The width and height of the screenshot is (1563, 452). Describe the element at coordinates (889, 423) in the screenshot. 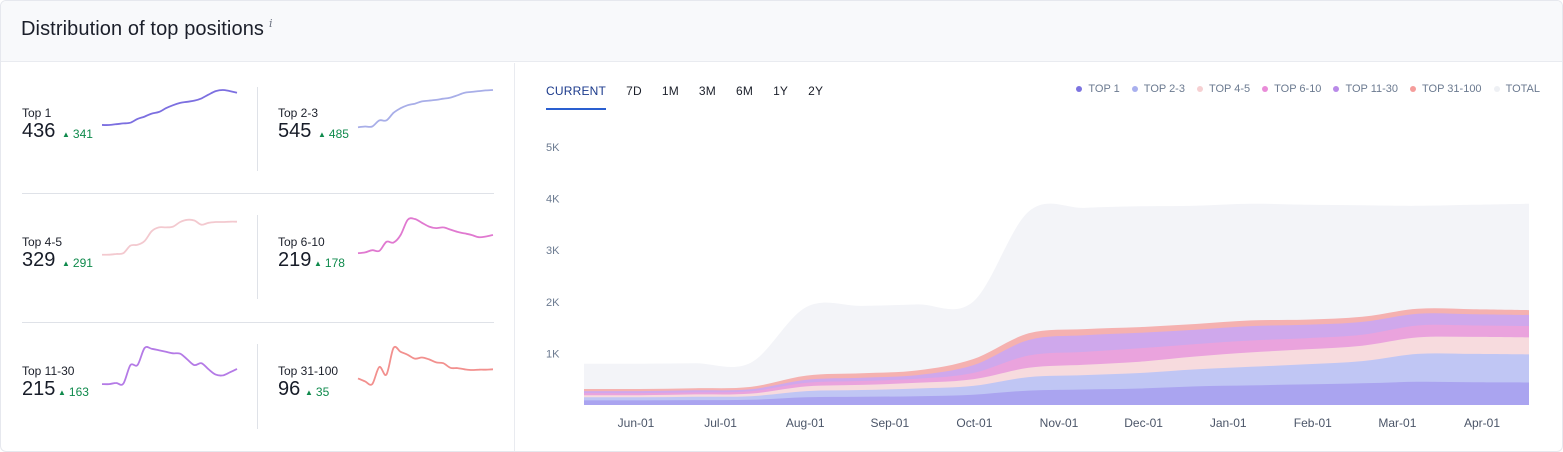

I see `x-tick-label: Sep-01` at that location.